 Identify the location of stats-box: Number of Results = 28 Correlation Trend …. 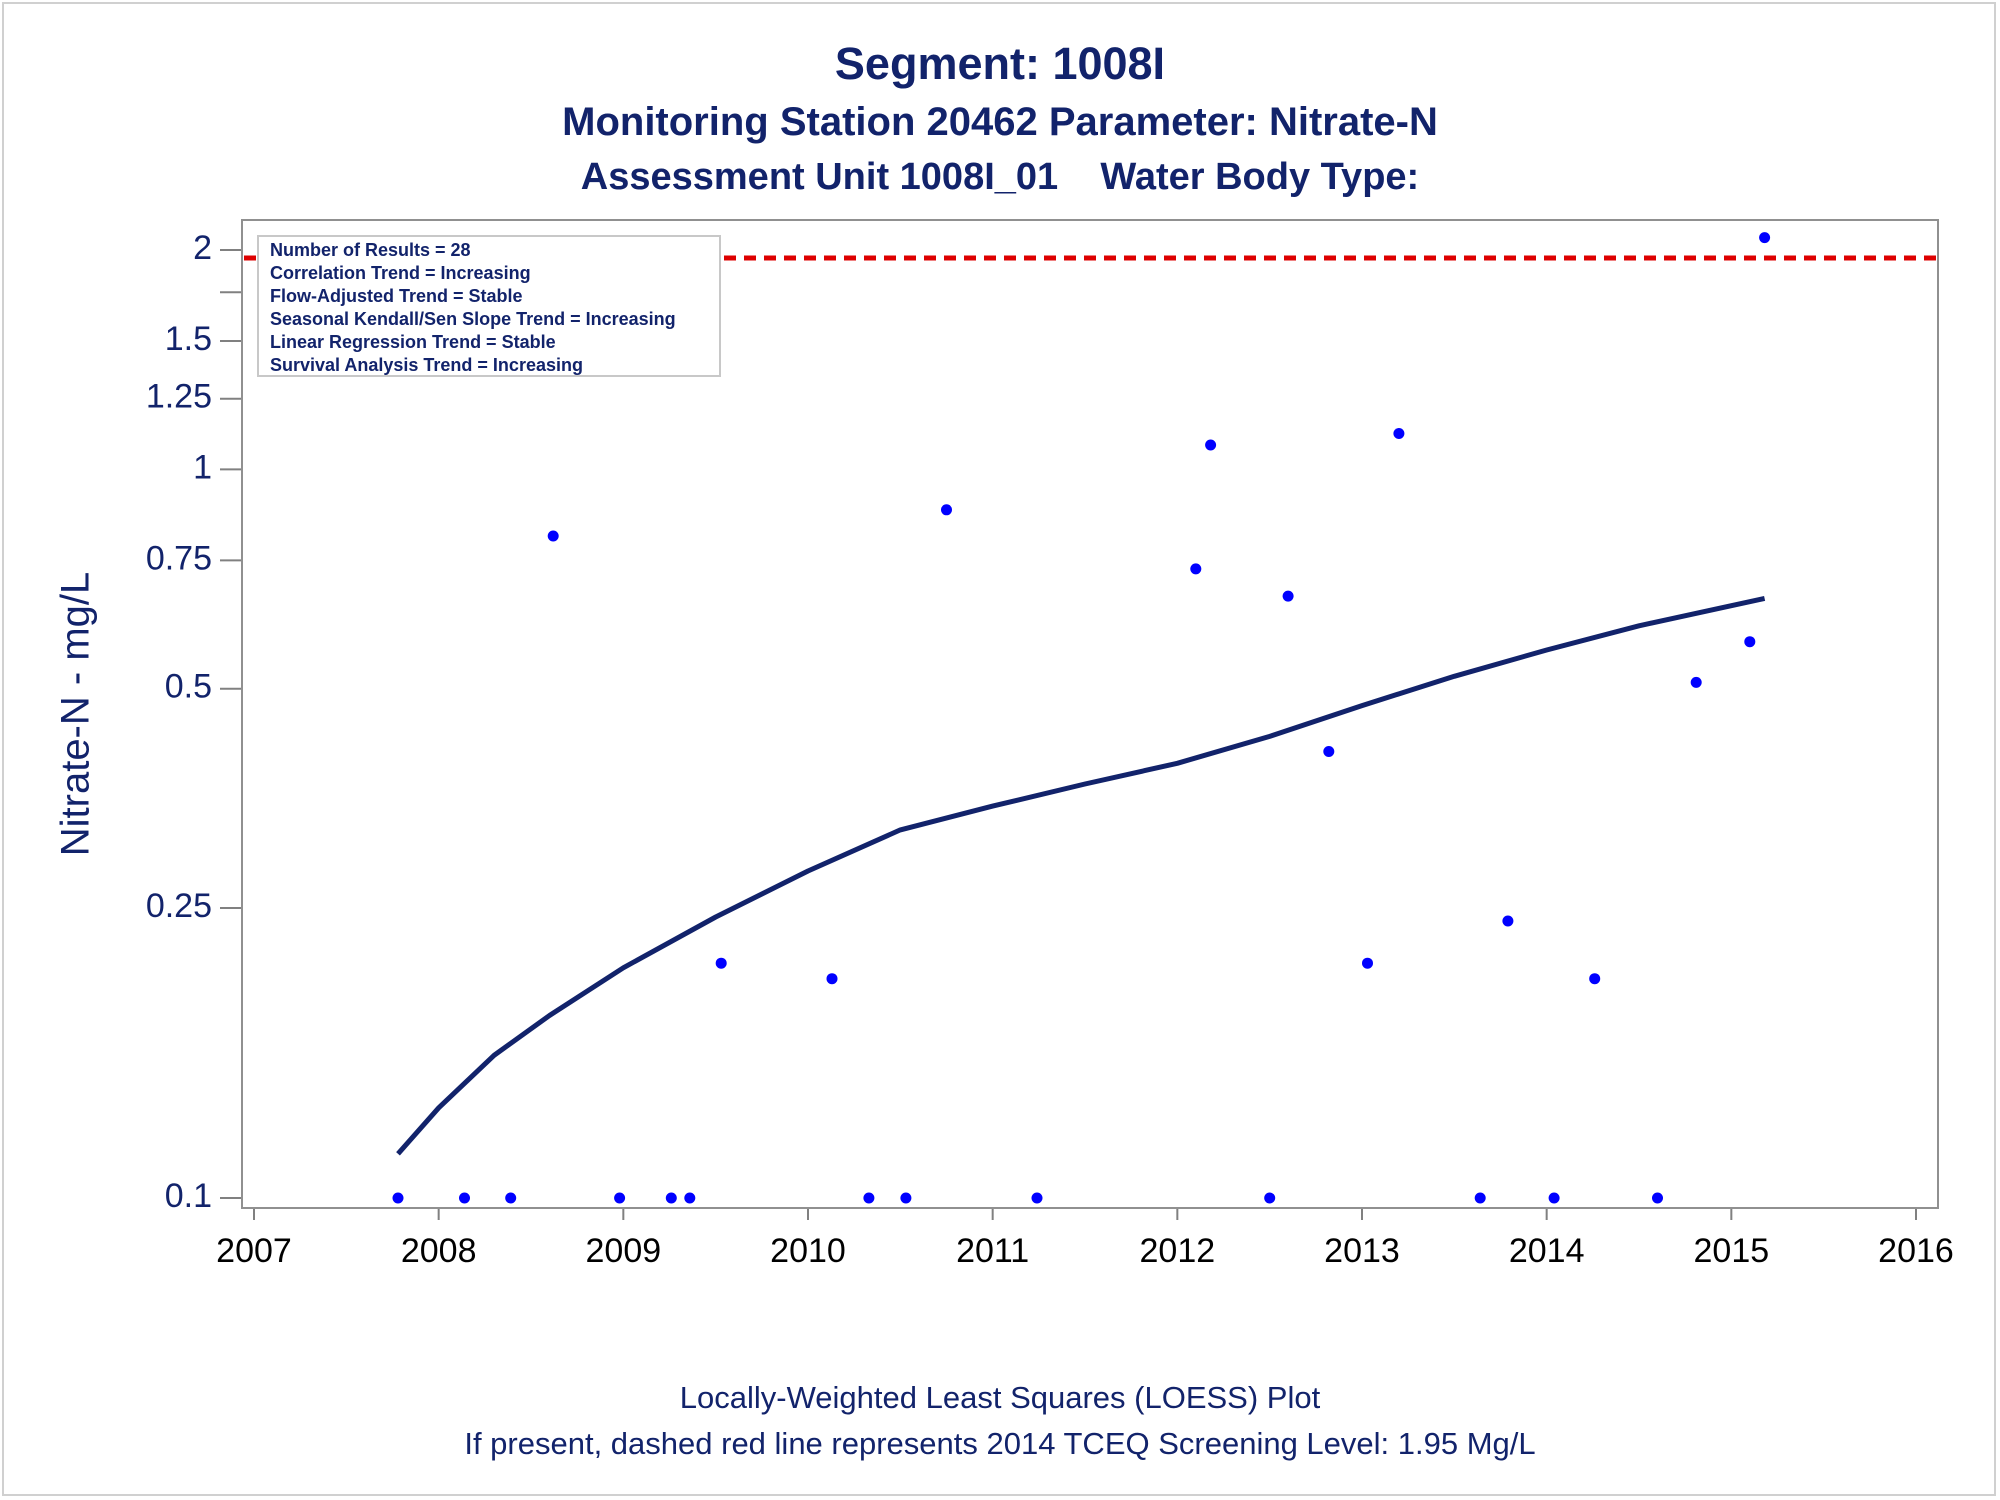
(489, 306).